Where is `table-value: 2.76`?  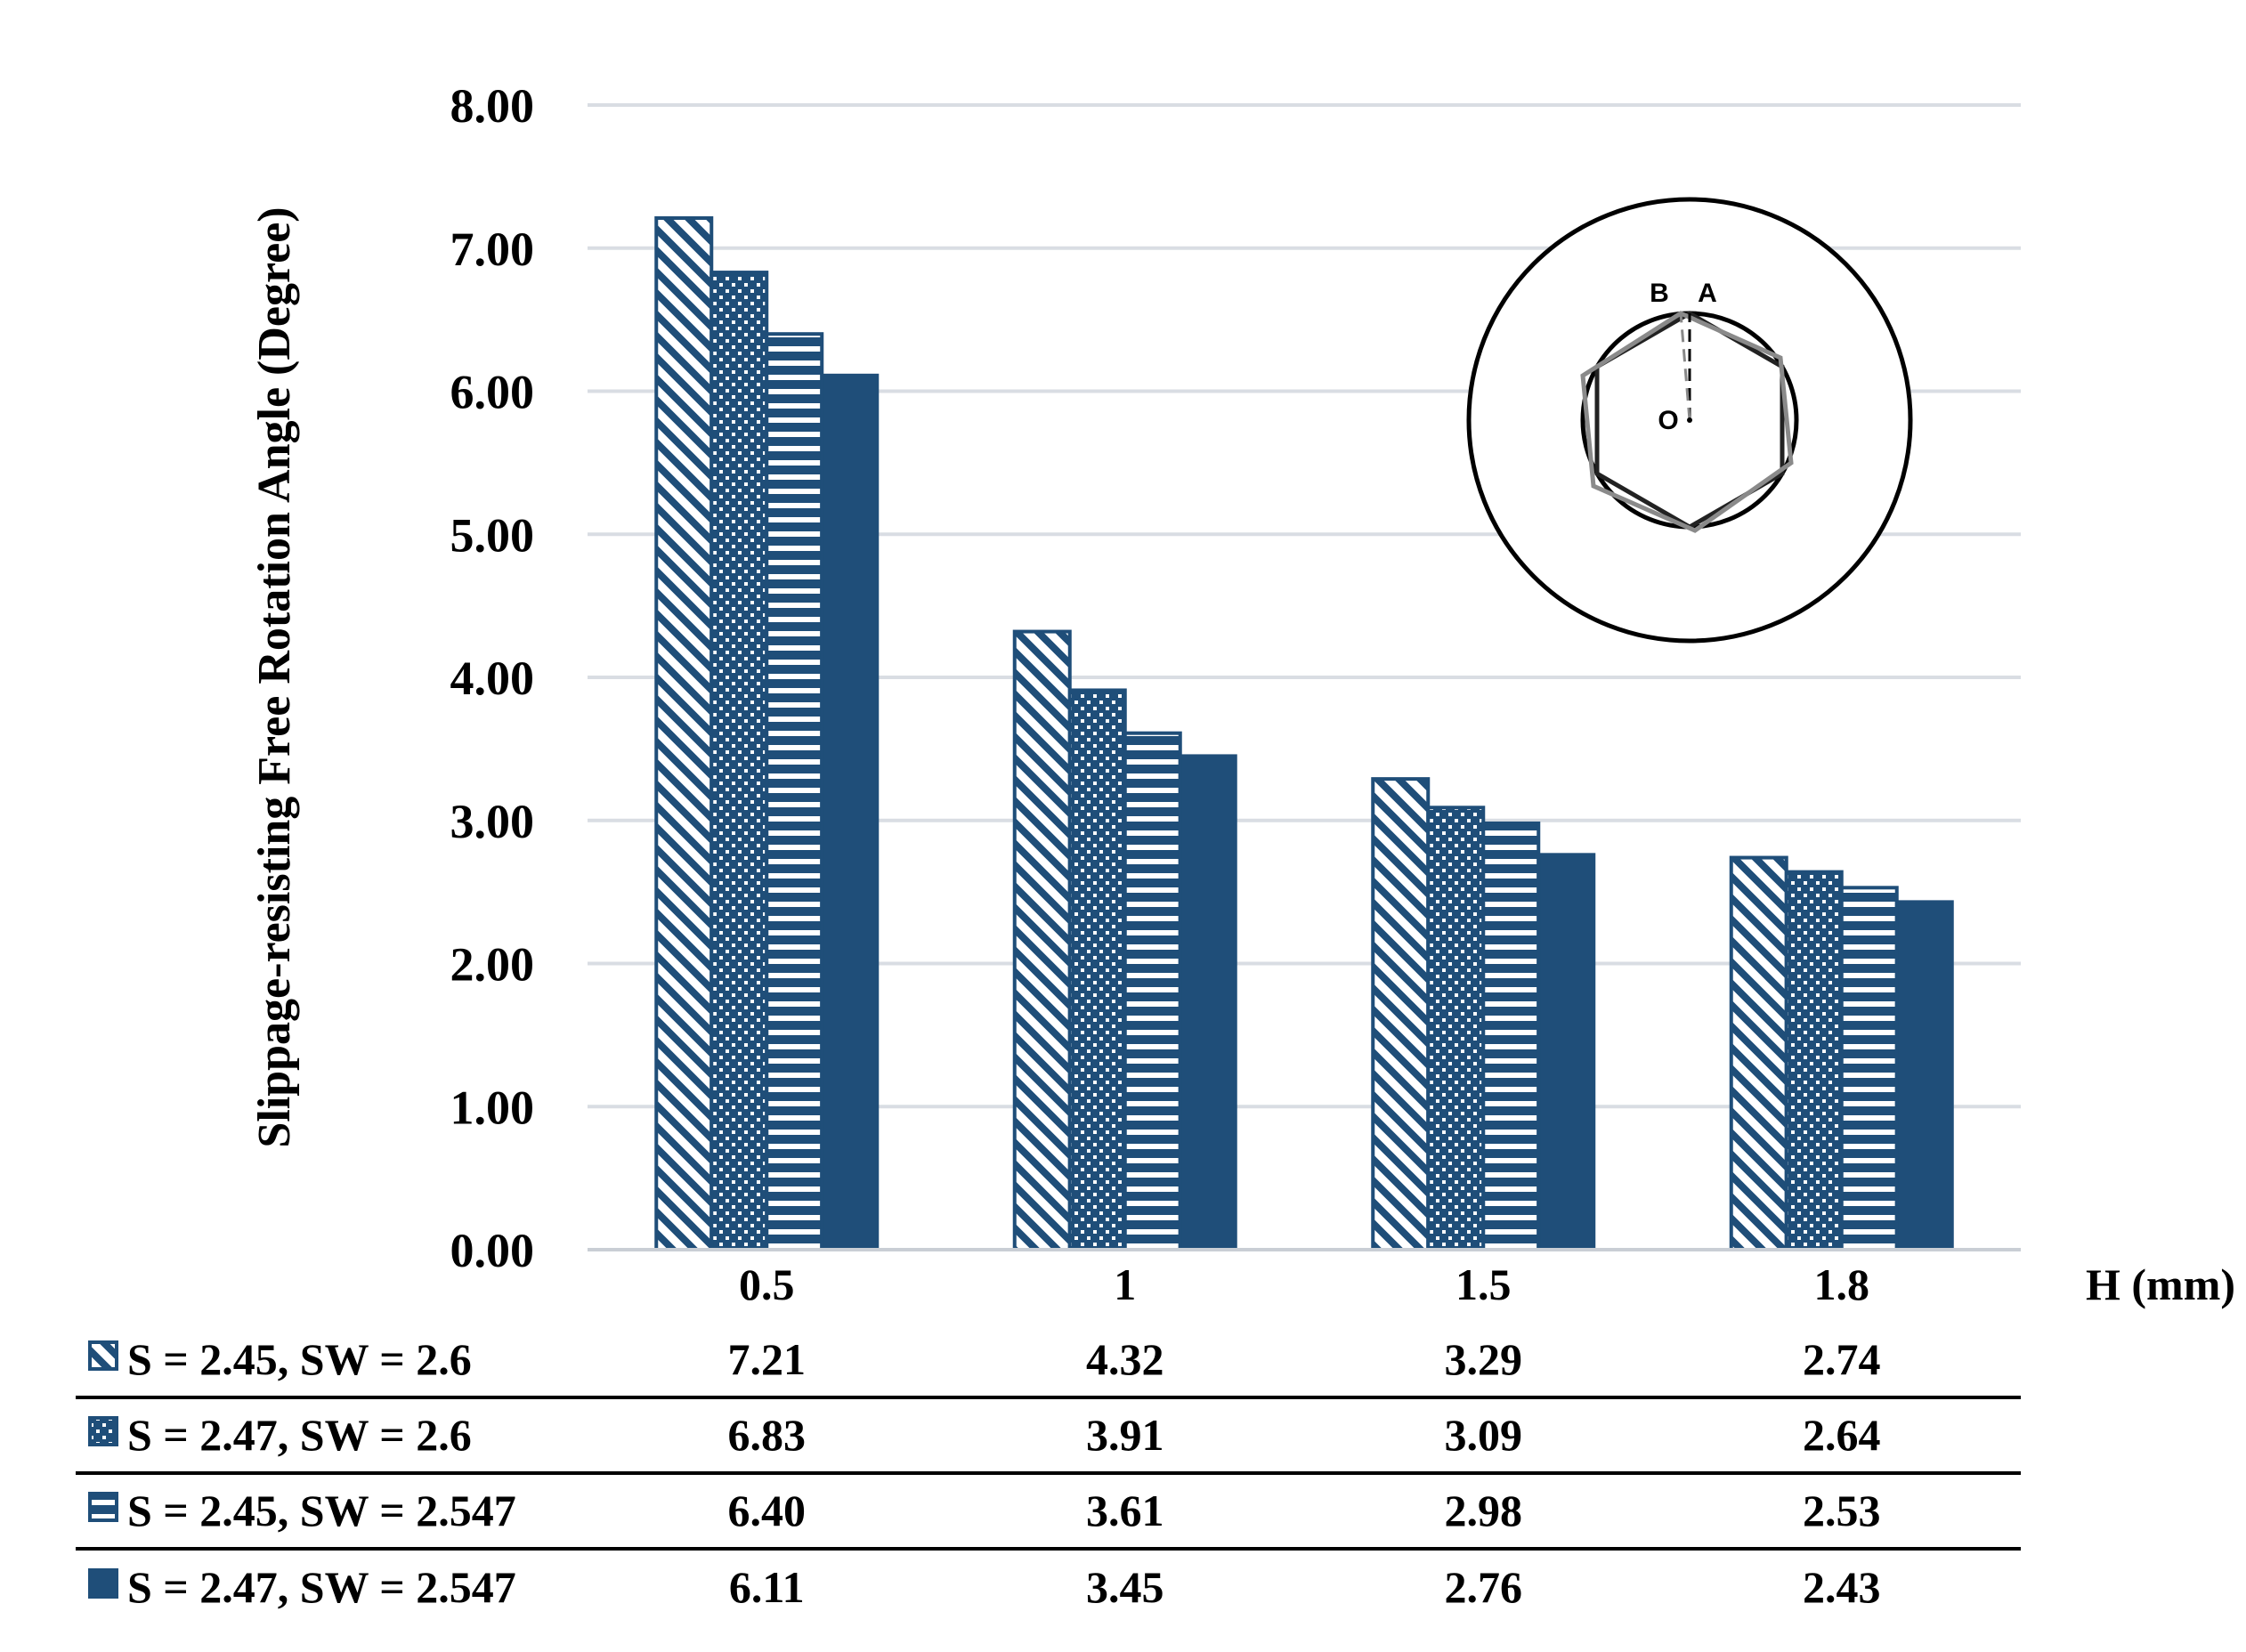
table-value: 2.76 is located at coordinates (1484, 1587).